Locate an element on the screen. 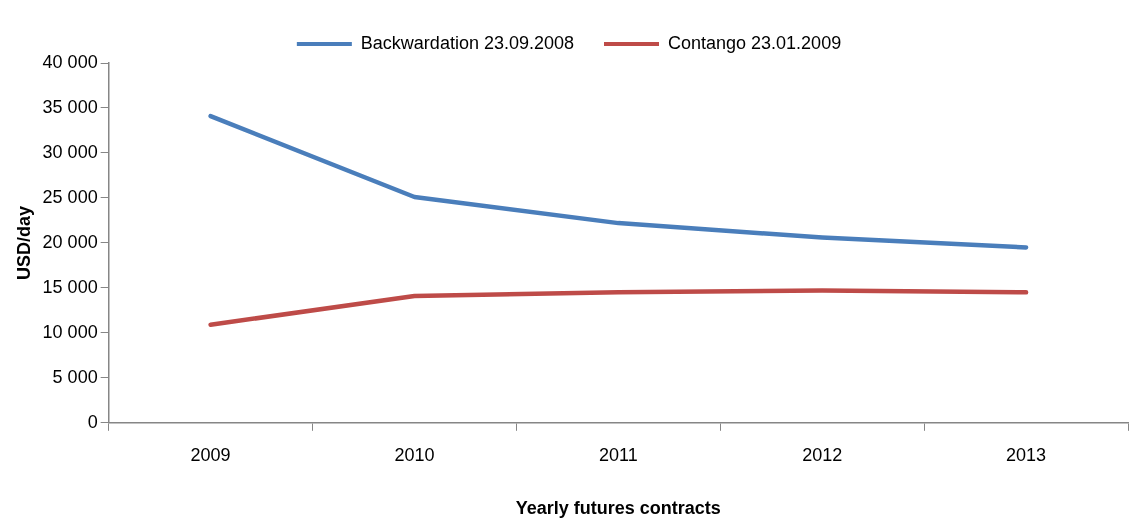  x-tick-label: 2010 is located at coordinates (414, 454).